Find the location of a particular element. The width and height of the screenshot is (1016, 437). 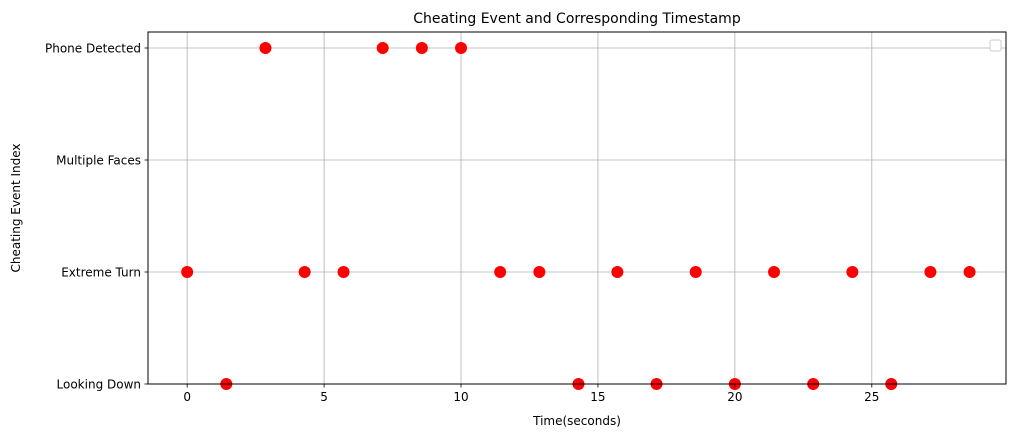

x-tick-label: 0 is located at coordinates (187, 397).